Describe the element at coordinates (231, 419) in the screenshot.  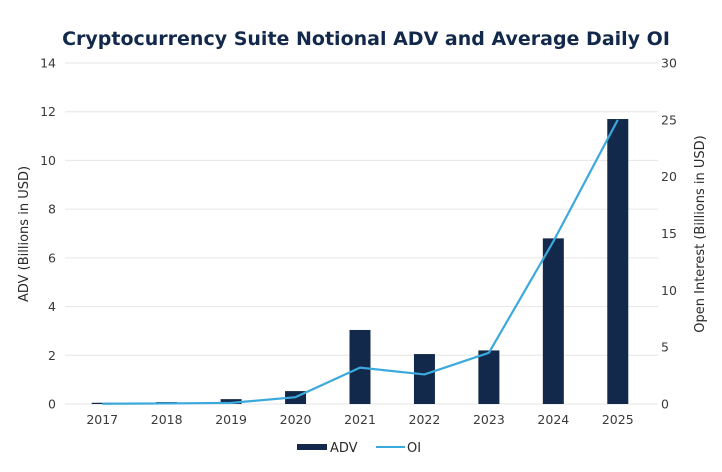
I see `x-tick-label: 2019` at that location.